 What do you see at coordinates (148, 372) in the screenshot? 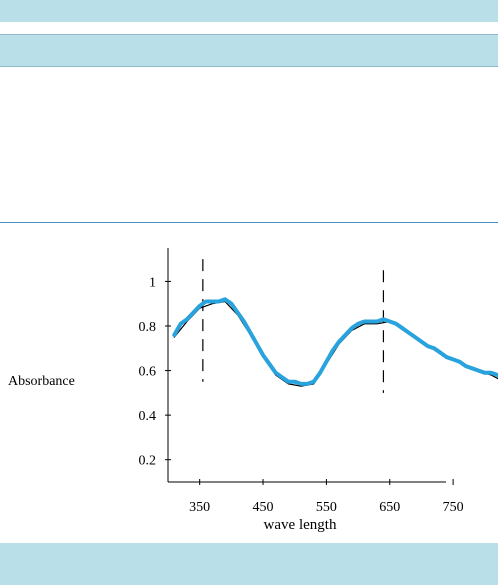
I see `y-tick-label: 0.6` at bounding box center [148, 372].